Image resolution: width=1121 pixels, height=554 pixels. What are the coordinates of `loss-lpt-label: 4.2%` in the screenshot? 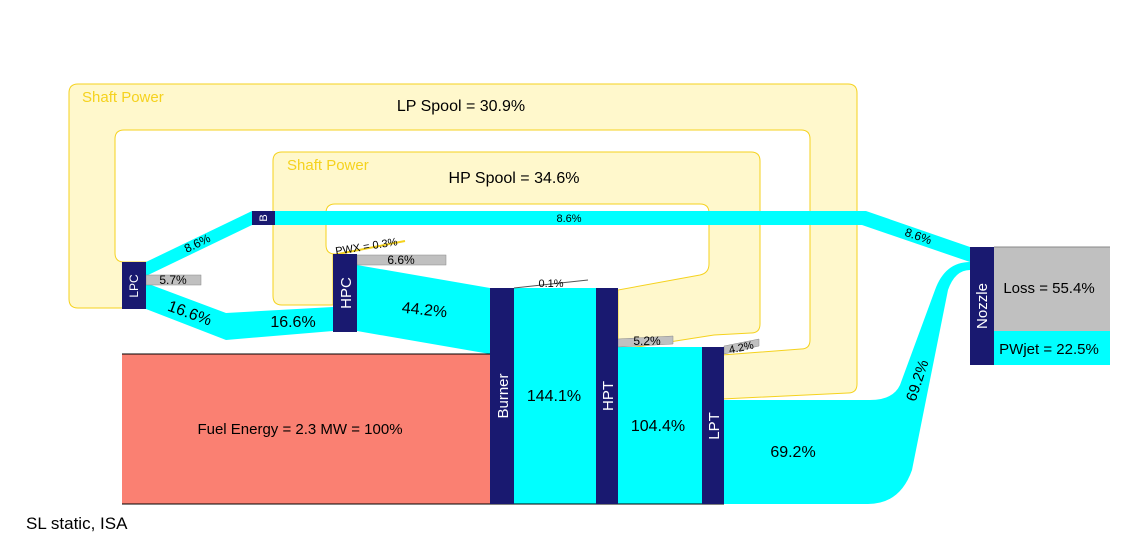 It's located at (741, 348).